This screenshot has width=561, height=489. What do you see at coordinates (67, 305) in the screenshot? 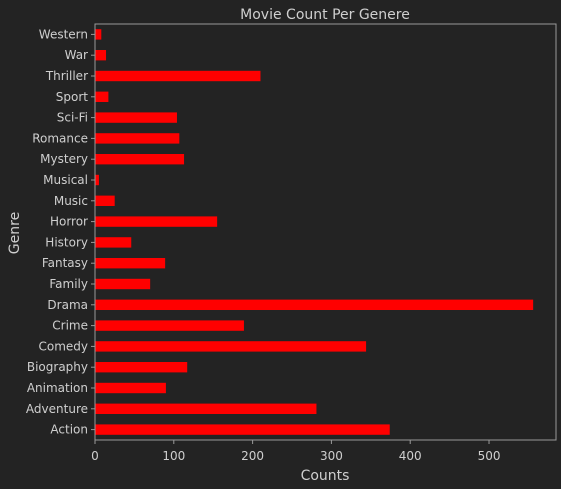
I see `category-label: Drama` at bounding box center [67, 305].